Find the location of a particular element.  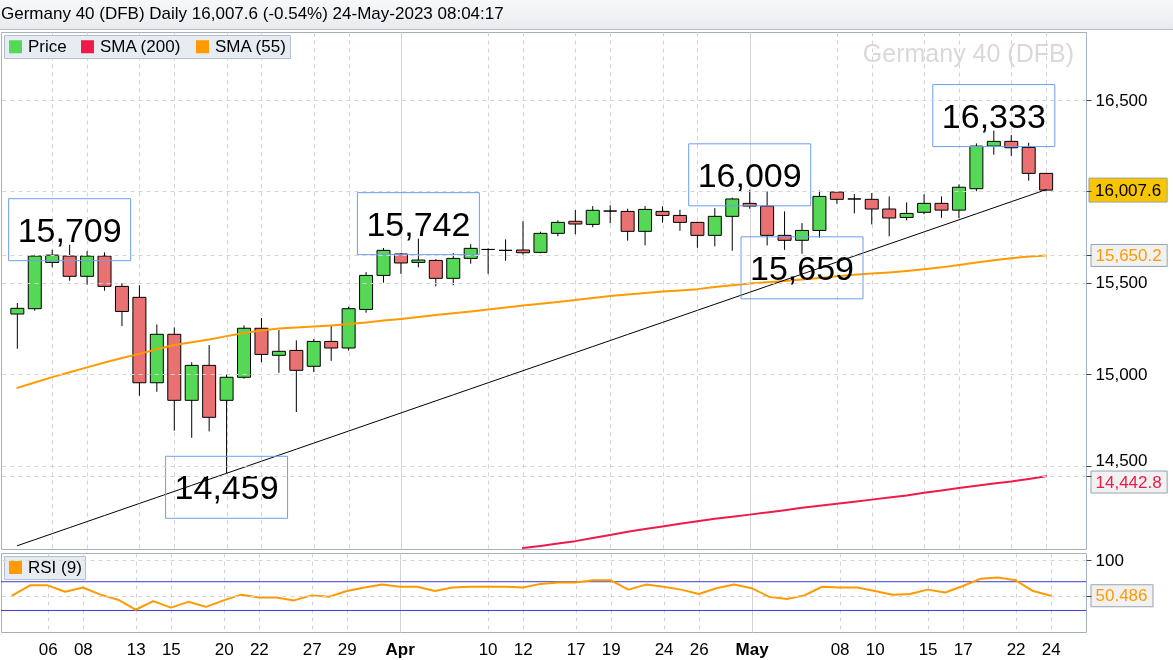

chart-title: Germany 40 (DFB) Daily 16,007.6 (-0.54%) 24-May-2023 08:04:17 is located at coordinates (252, 13).